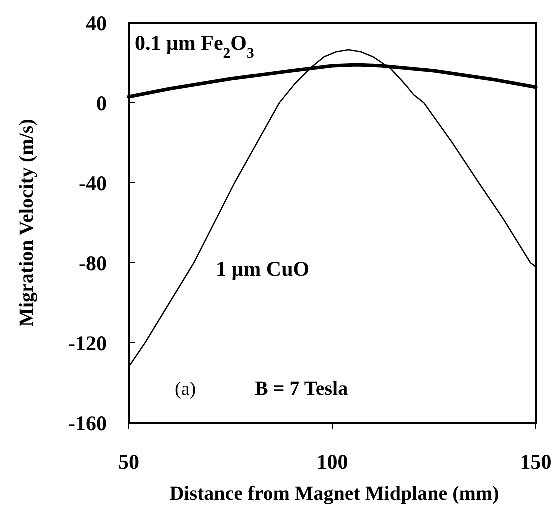  I want to click on y-tick-label: -120, so click(87, 343).